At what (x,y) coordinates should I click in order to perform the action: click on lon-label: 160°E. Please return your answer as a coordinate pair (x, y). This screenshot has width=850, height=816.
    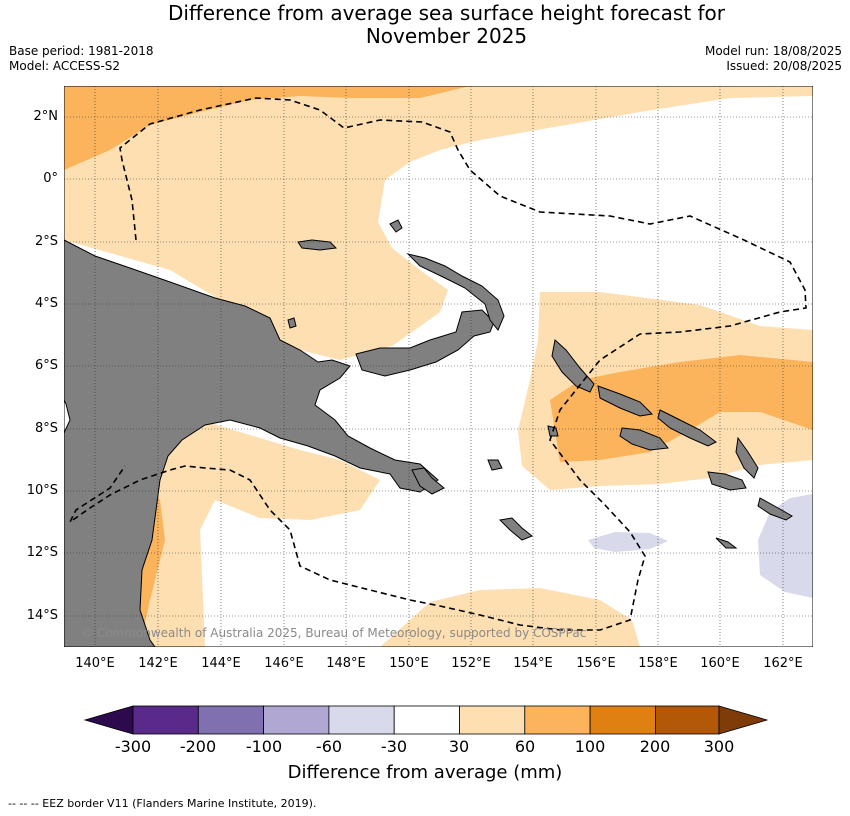
    Looking at the image, I should click on (720, 663).